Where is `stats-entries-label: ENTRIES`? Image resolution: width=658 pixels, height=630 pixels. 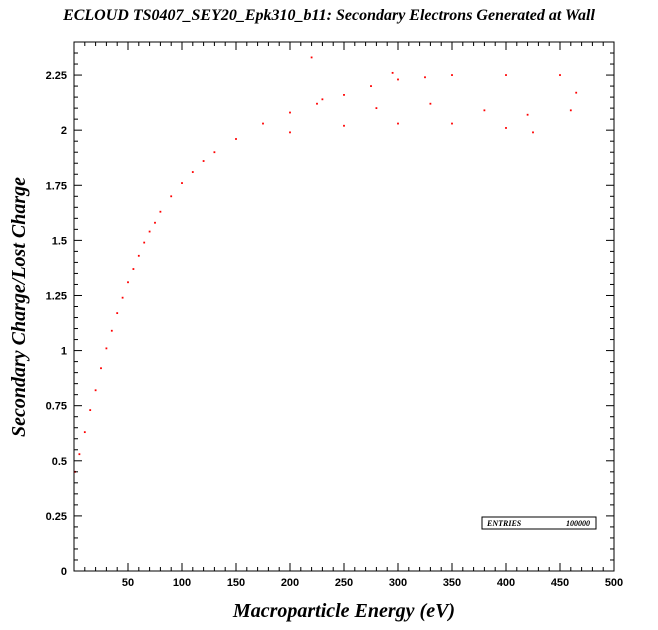 stats-entries-label: ENTRIES is located at coordinates (504, 523).